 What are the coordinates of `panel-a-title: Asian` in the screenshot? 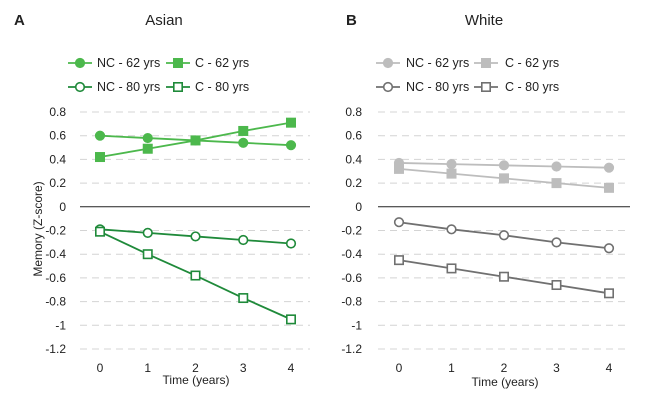 It's located at (164, 20).